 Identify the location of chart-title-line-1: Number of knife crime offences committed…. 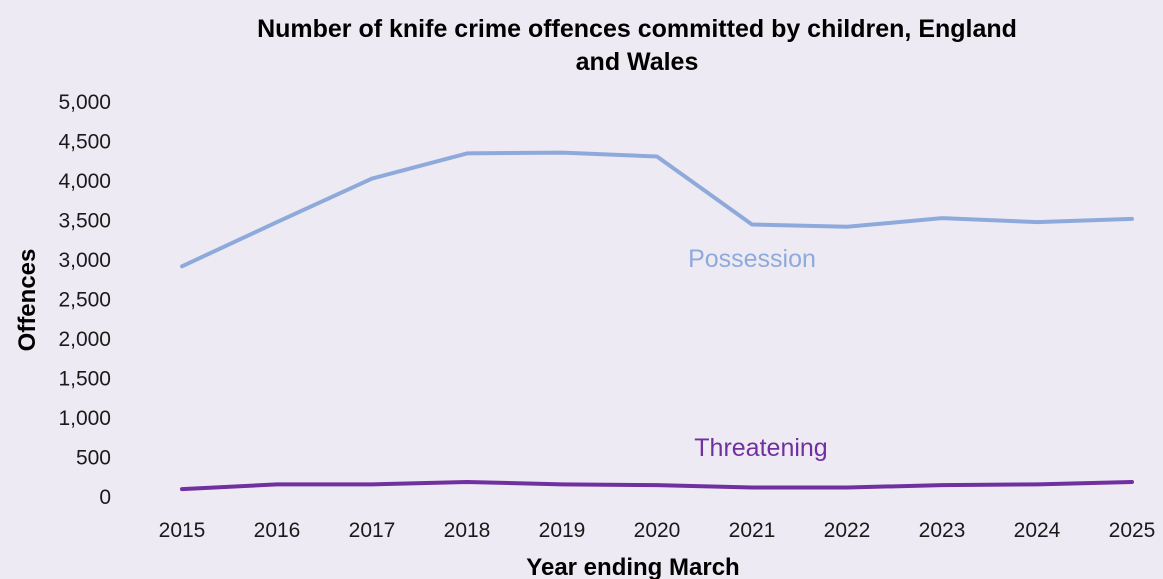
(637, 29).